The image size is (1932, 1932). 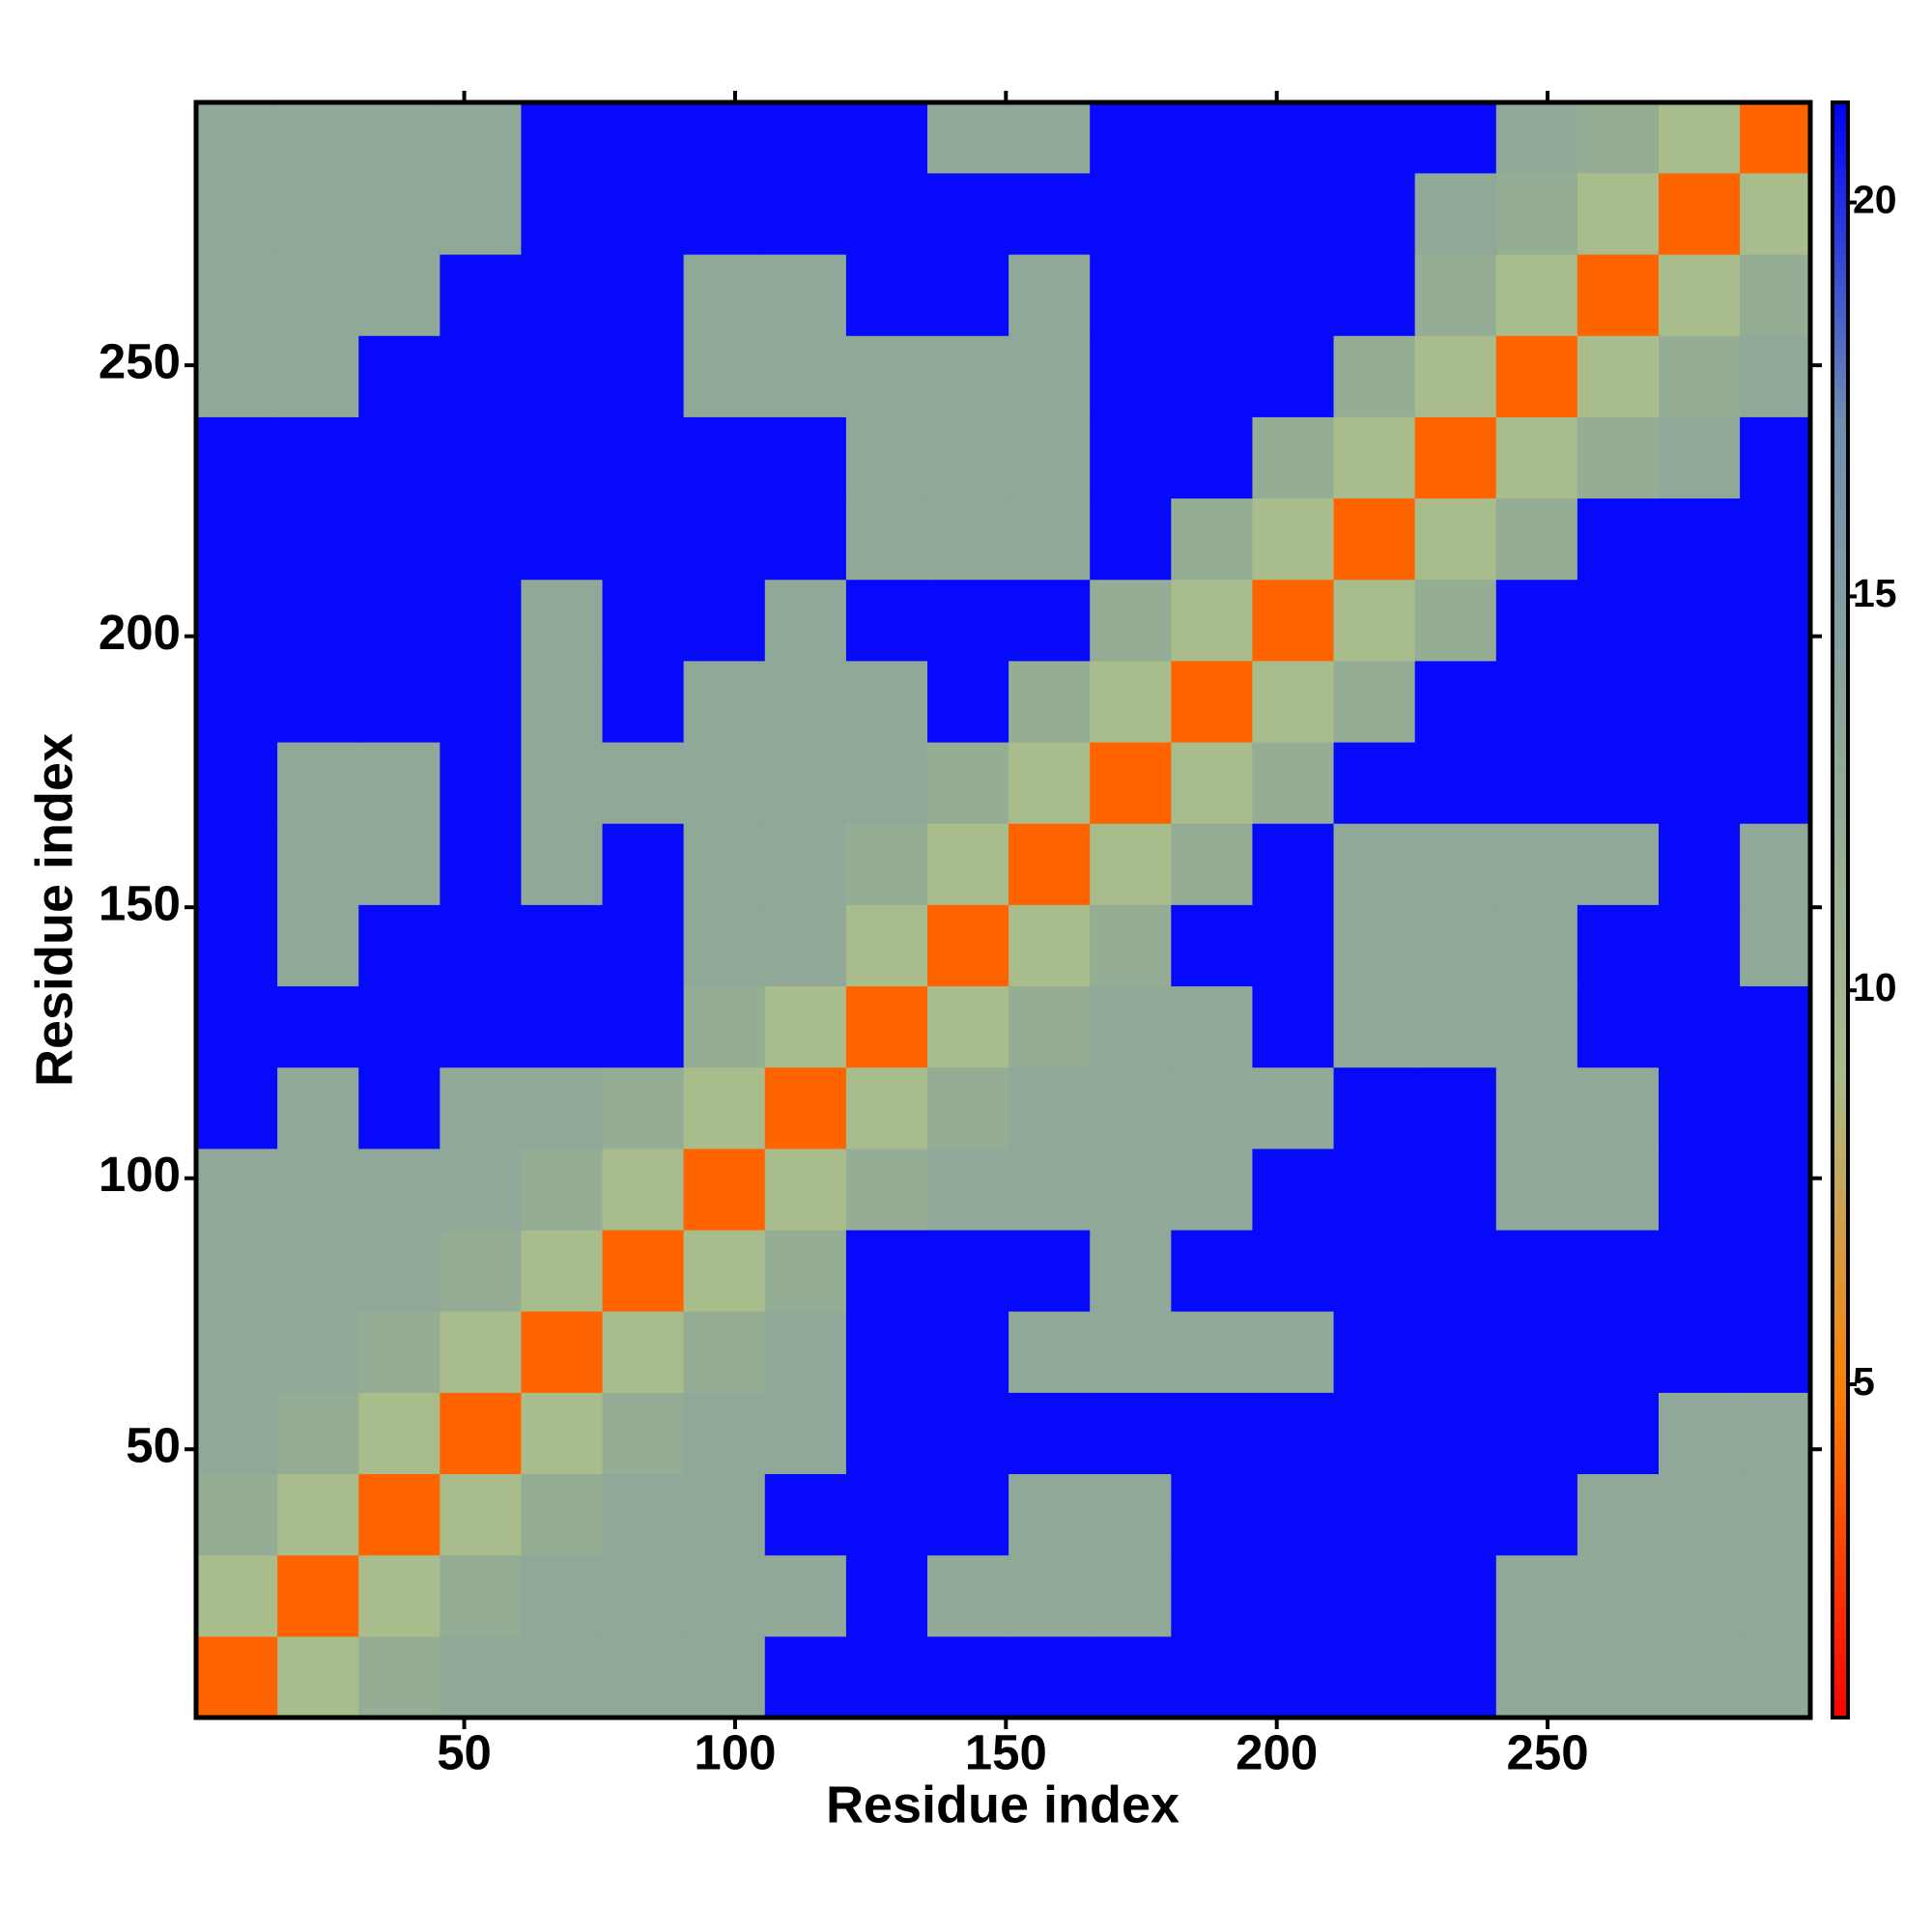 What do you see at coordinates (1006, 1751) in the screenshot?
I see `x-tick-label: 150` at bounding box center [1006, 1751].